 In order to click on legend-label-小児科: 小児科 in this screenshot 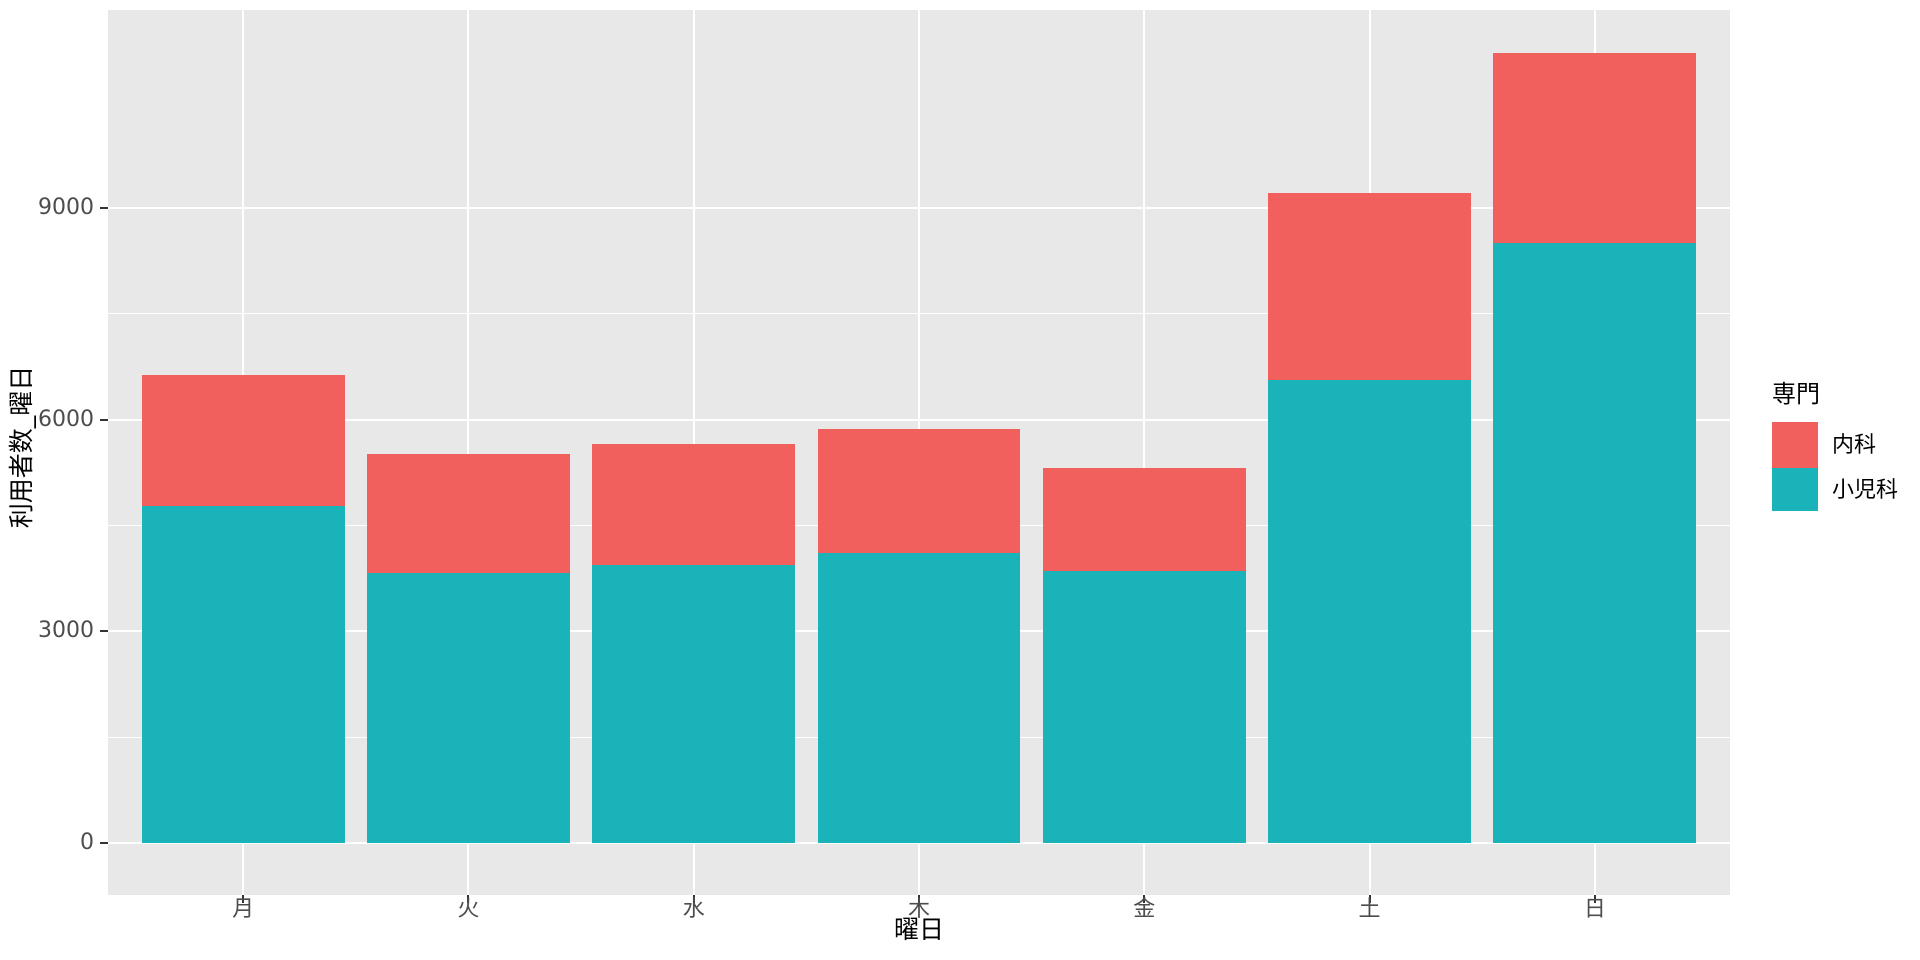, I will do `click(1865, 490)`.